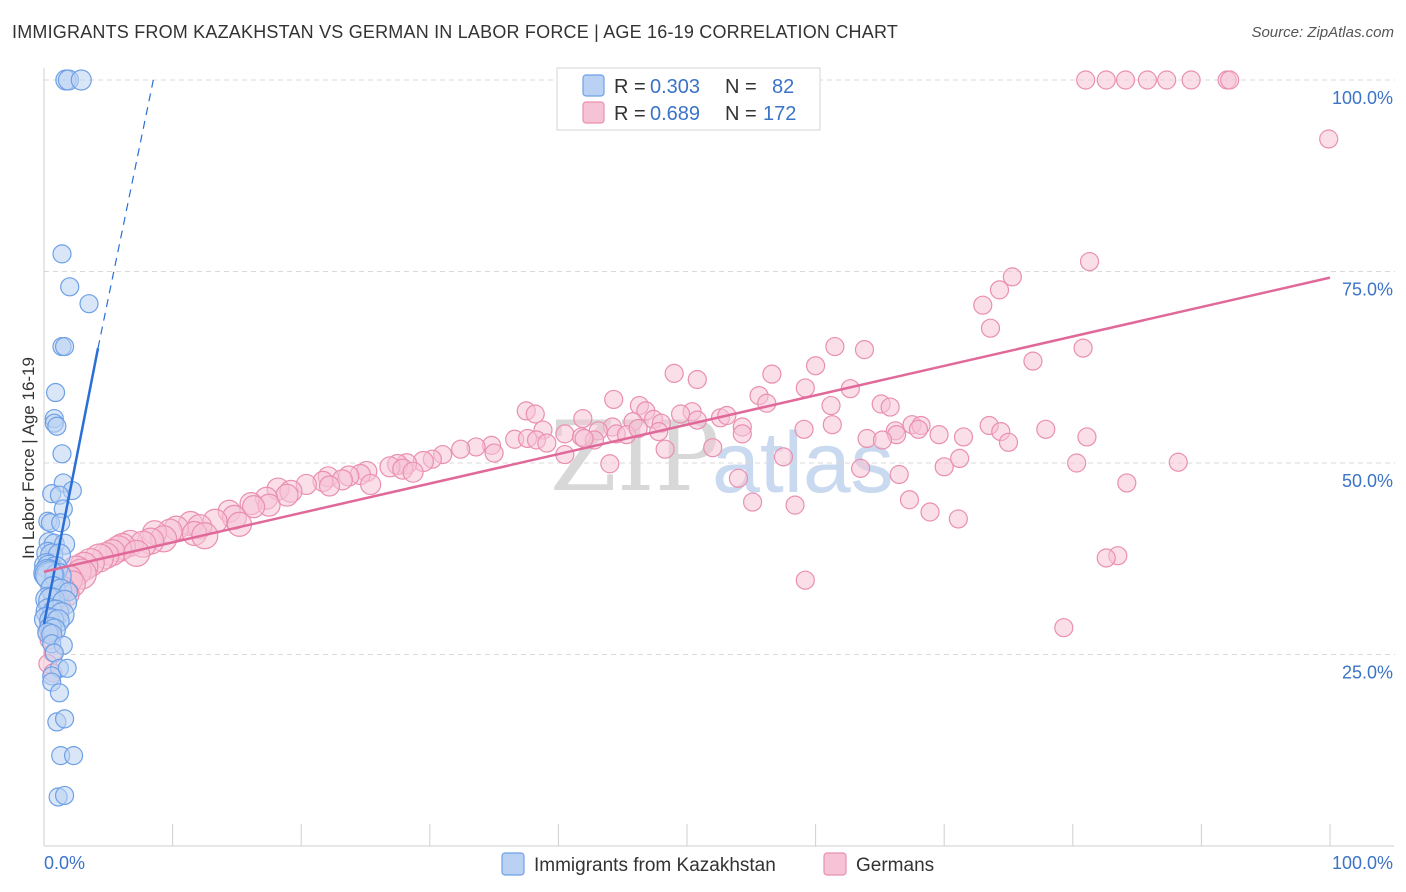 The height and width of the screenshot is (892, 1406). I want to click on series-legend: Immigrants from Kazakhstan Germans, so click(717, 864).